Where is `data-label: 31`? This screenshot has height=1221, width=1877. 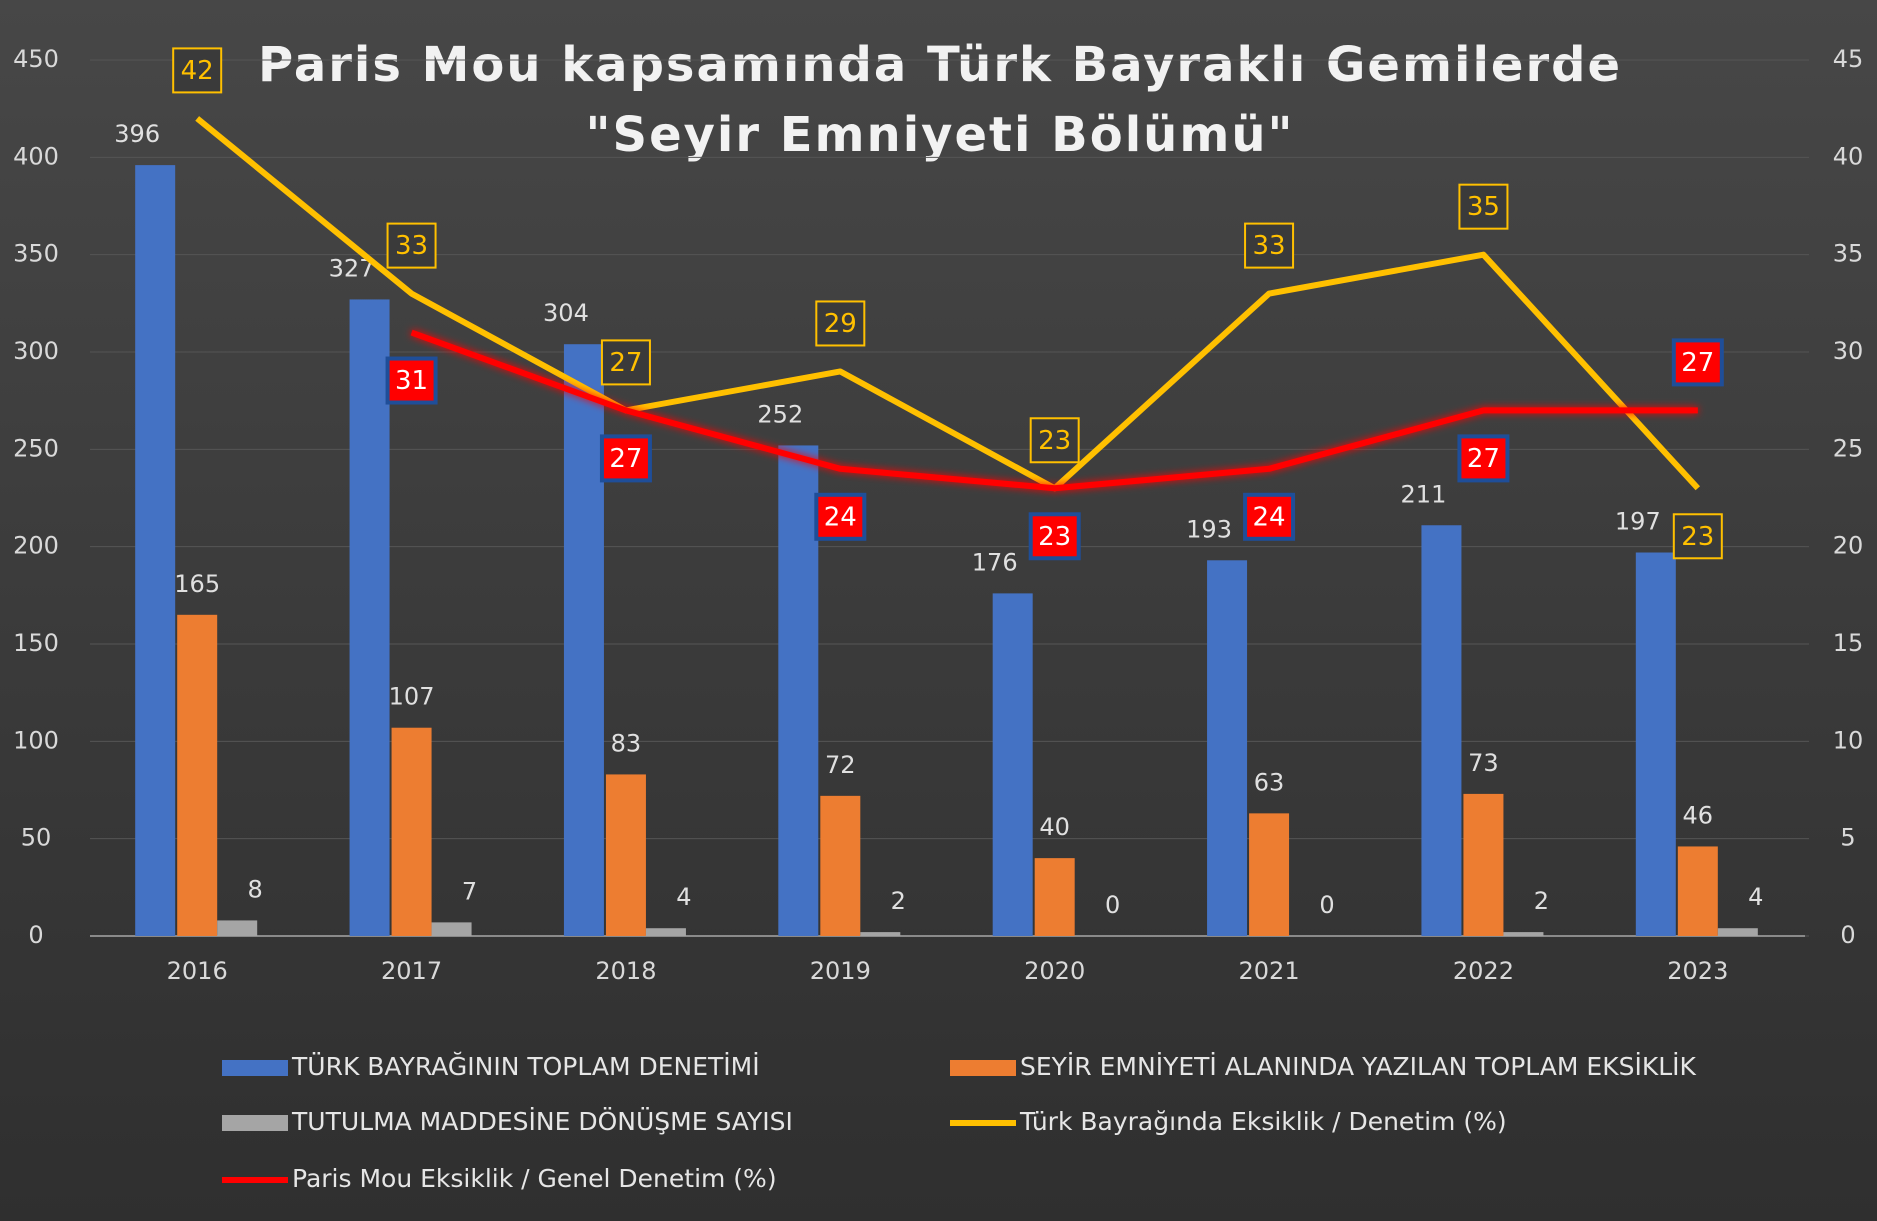
data-label: 31 is located at coordinates (411, 381).